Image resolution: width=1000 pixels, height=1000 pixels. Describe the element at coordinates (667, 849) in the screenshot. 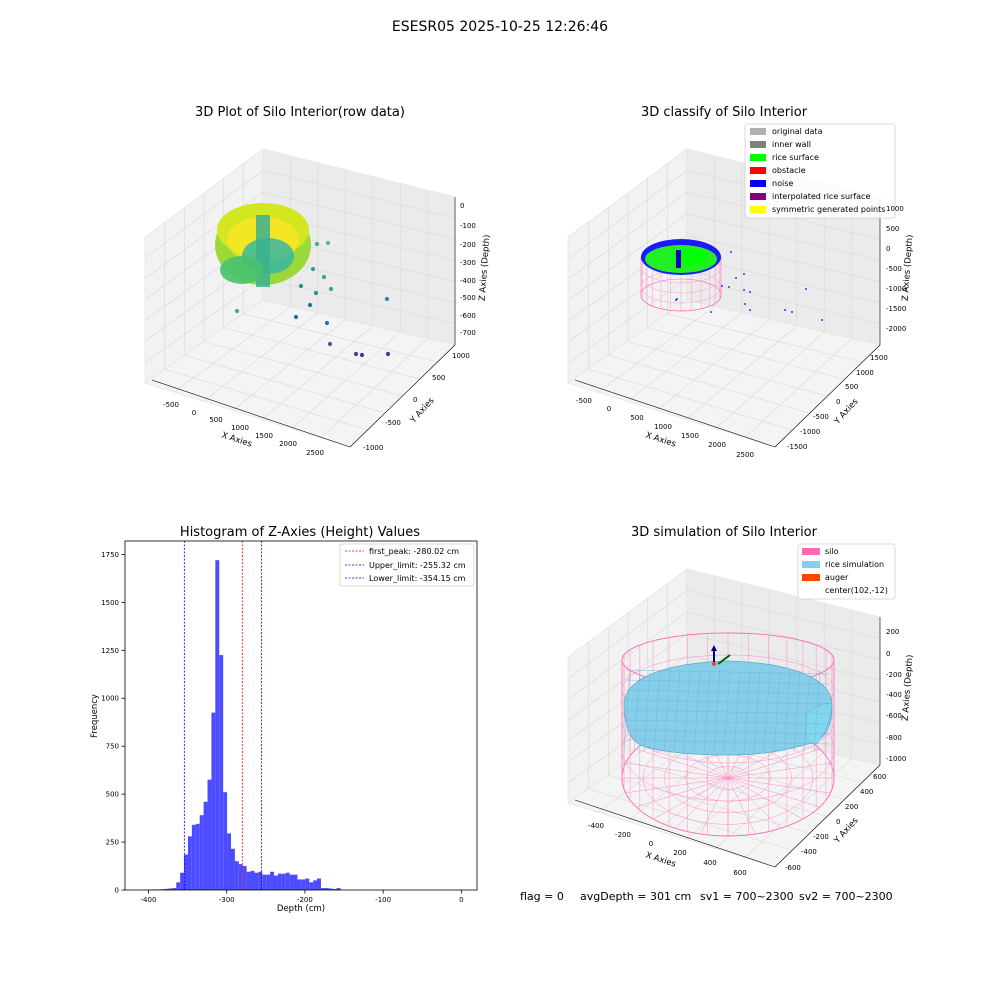

I see `panel-sim-x-ticks: -400 -200 0 200 400 600` at that location.